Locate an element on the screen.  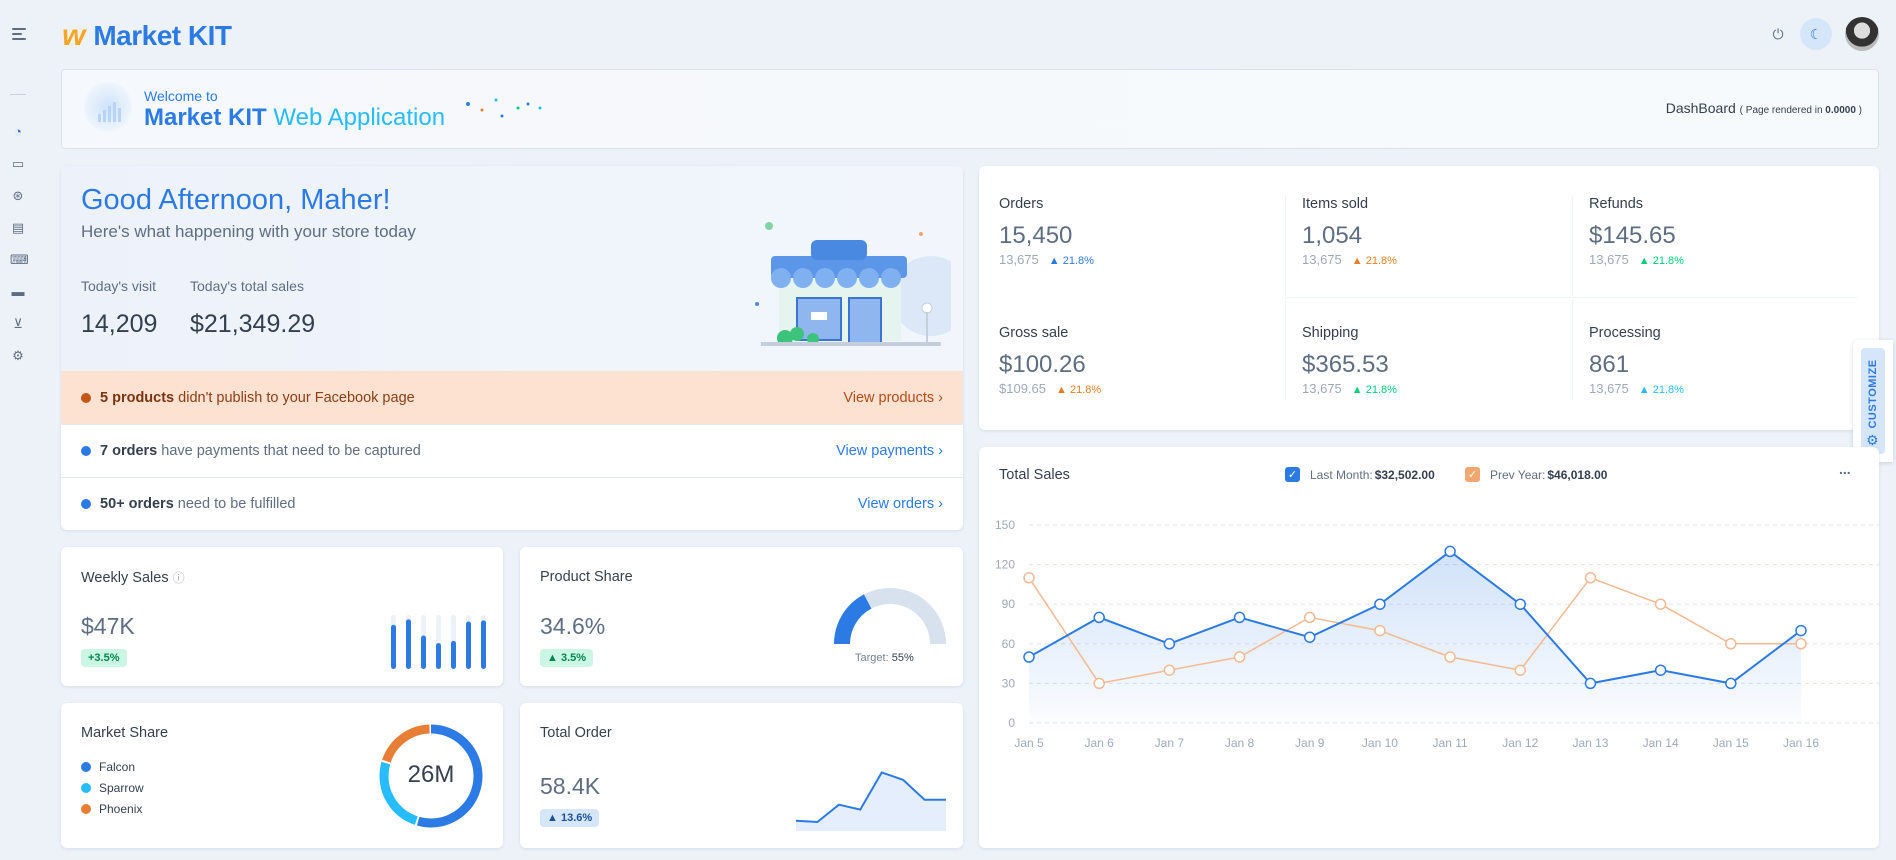
target-label: Target: 55% is located at coordinates (884, 658).